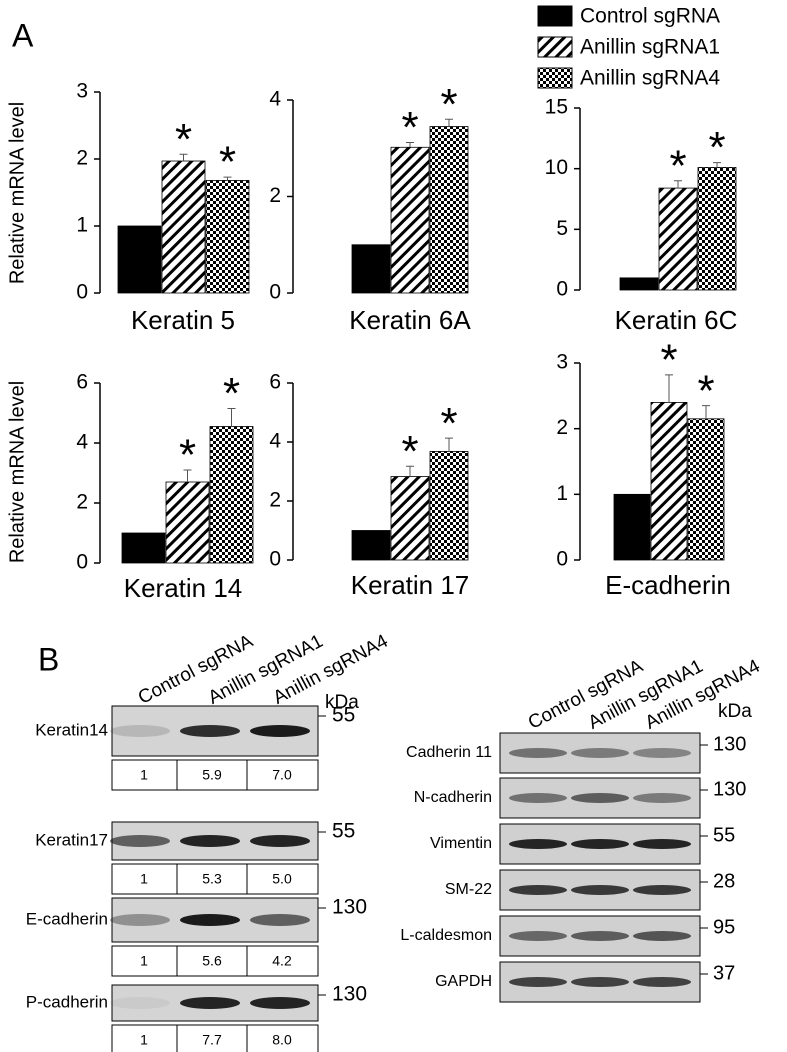  What do you see at coordinates (183, 320) in the screenshot?
I see `x-label: Keratin 5` at bounding box center [183, 320].